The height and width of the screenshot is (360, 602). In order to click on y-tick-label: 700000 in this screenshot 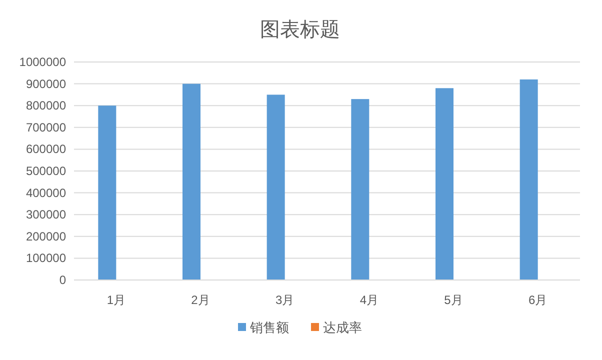, I will do `click(46, 127)`.